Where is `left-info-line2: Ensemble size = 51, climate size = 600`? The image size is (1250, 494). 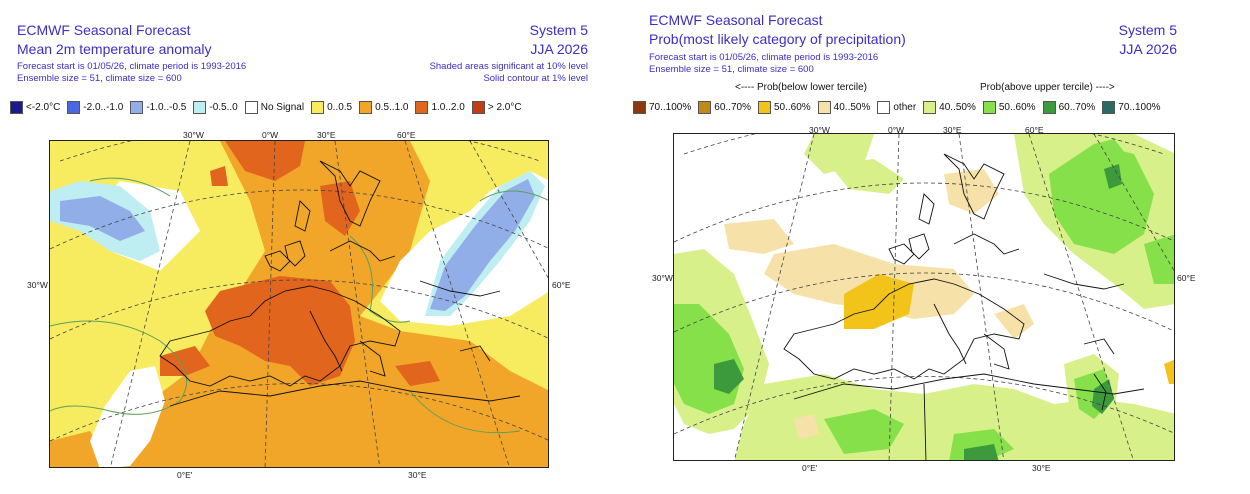 left-info-line2: Ensemble size = 51, climate size = 600 is located at coordinates (99, 78).